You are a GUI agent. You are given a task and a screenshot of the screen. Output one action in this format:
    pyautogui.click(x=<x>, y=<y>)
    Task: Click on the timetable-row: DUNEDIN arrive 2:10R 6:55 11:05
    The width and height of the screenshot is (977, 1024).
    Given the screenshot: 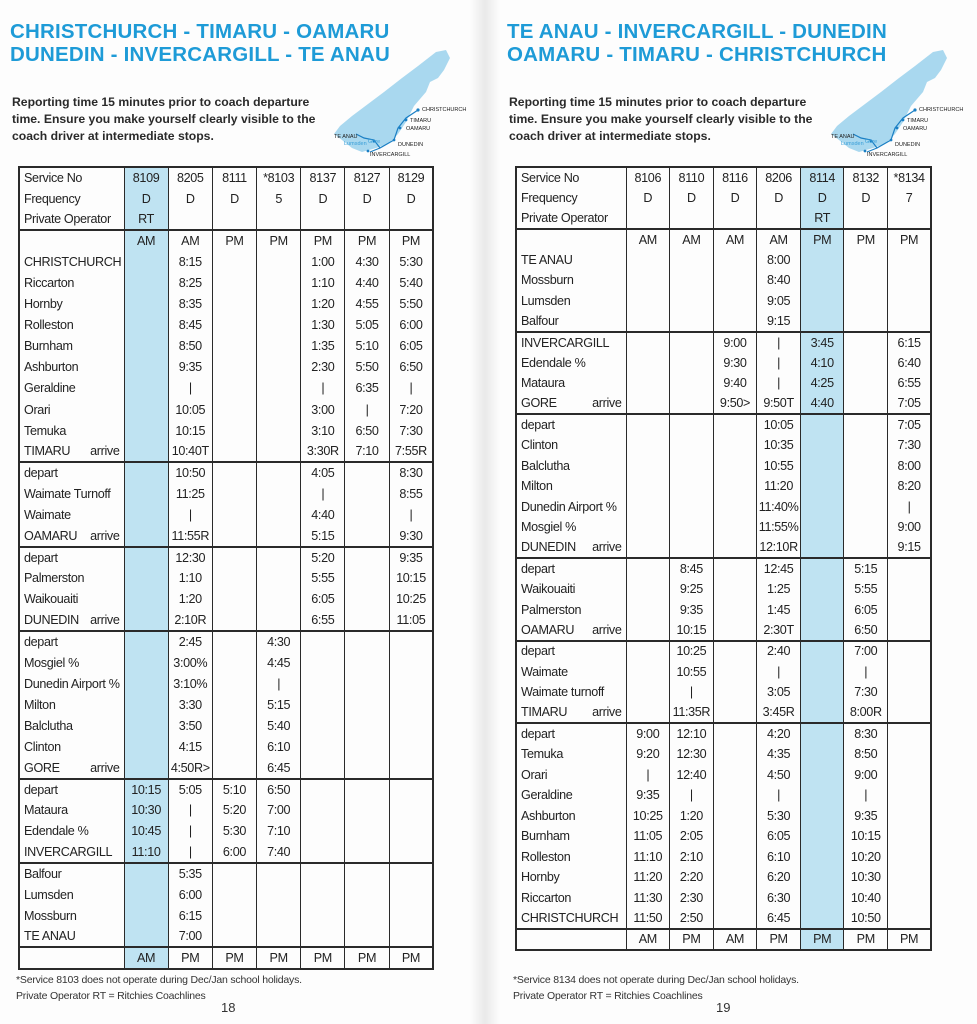 What is the action you would take?
    pyautogui.click(x=226, y=621)
    